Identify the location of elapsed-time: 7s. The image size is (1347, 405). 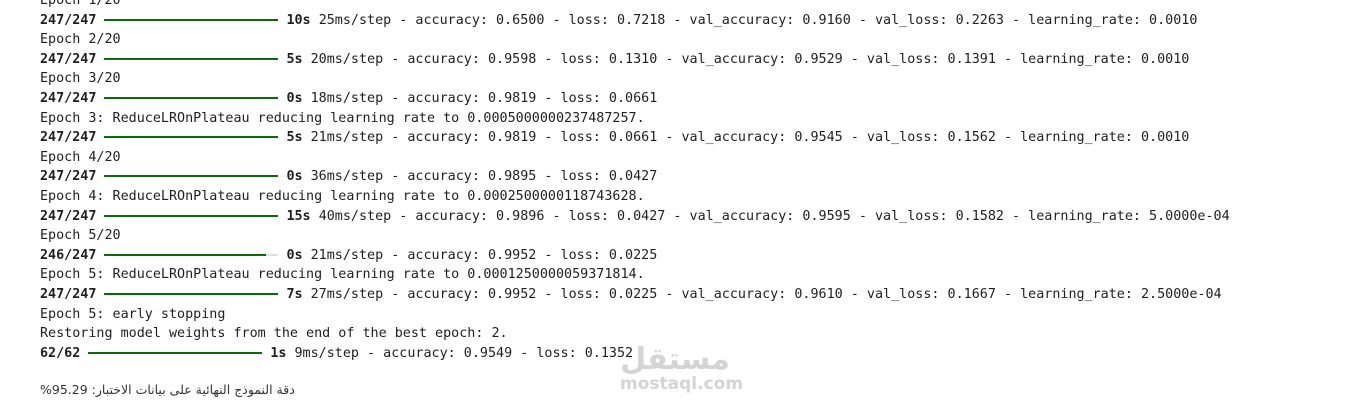
(294, 294).